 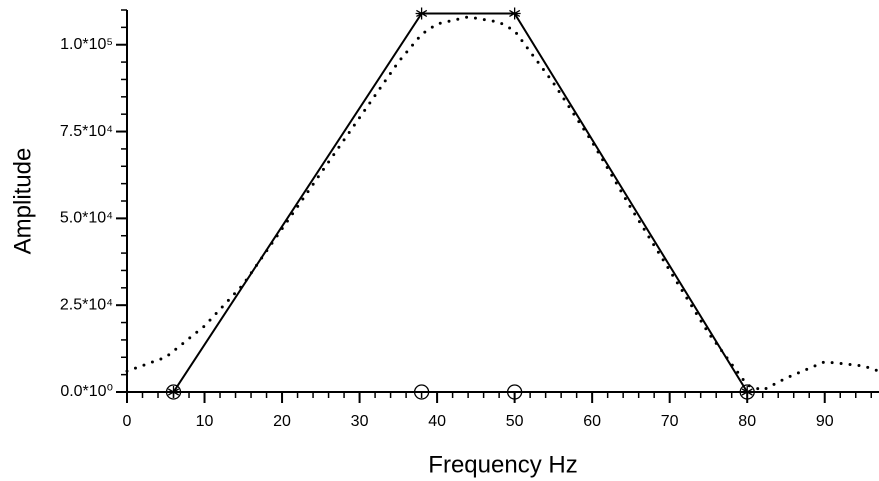 What do you see at coordinates (86, 44) in the screenshot?
I see `y-tick-label: 1.0*10⁵` at bounding box center [86, 44].